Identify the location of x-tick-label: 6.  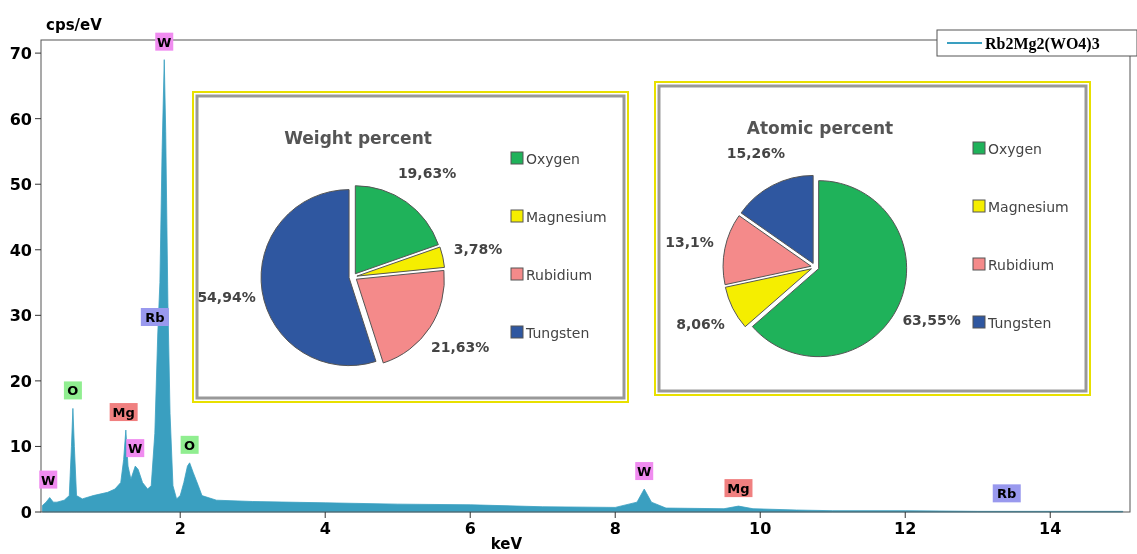
(470, 528).